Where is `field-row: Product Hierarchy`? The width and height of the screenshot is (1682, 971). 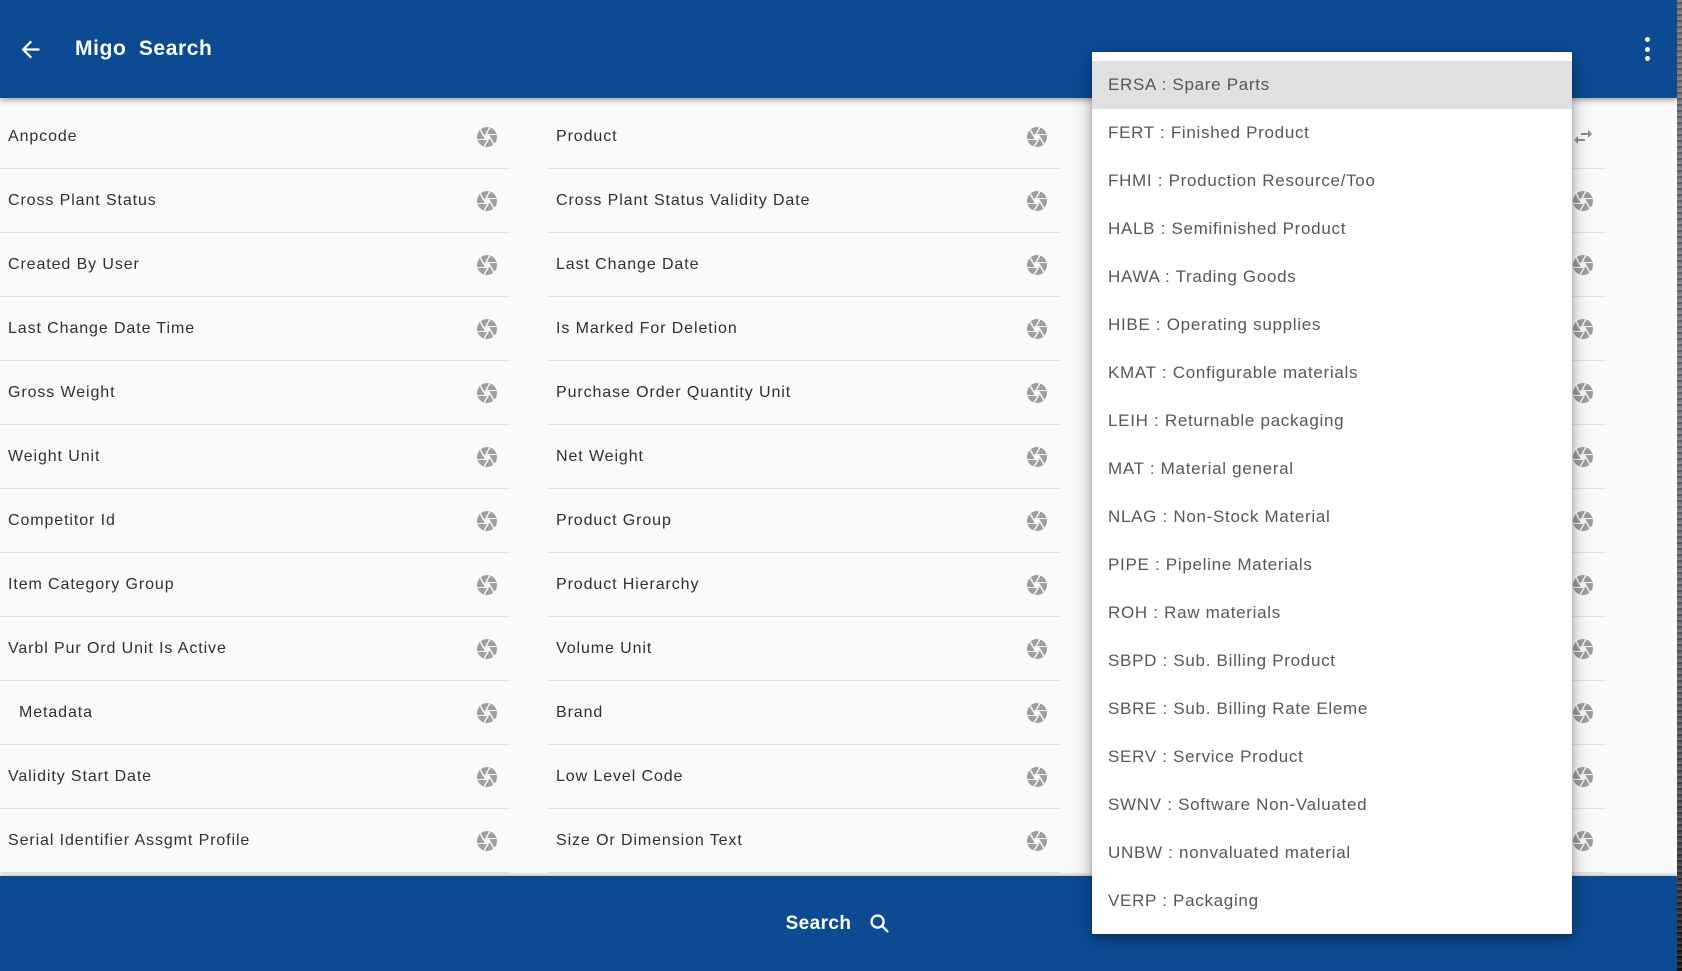
field-row: Product Hierarchy is located at coordinates (804, 585).